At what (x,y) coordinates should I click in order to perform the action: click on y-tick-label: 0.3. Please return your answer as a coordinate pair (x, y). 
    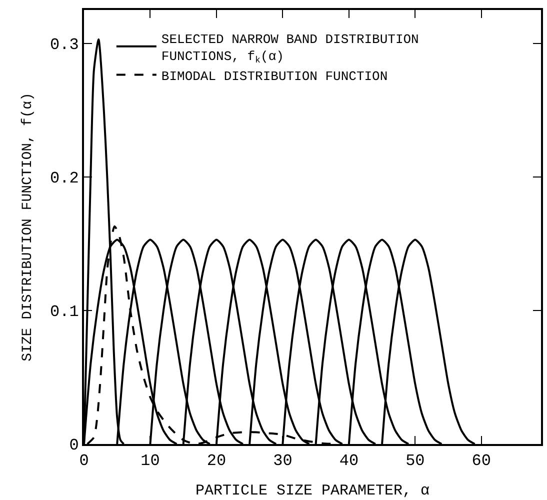
    Looking at the image, I should click on (64, 45).